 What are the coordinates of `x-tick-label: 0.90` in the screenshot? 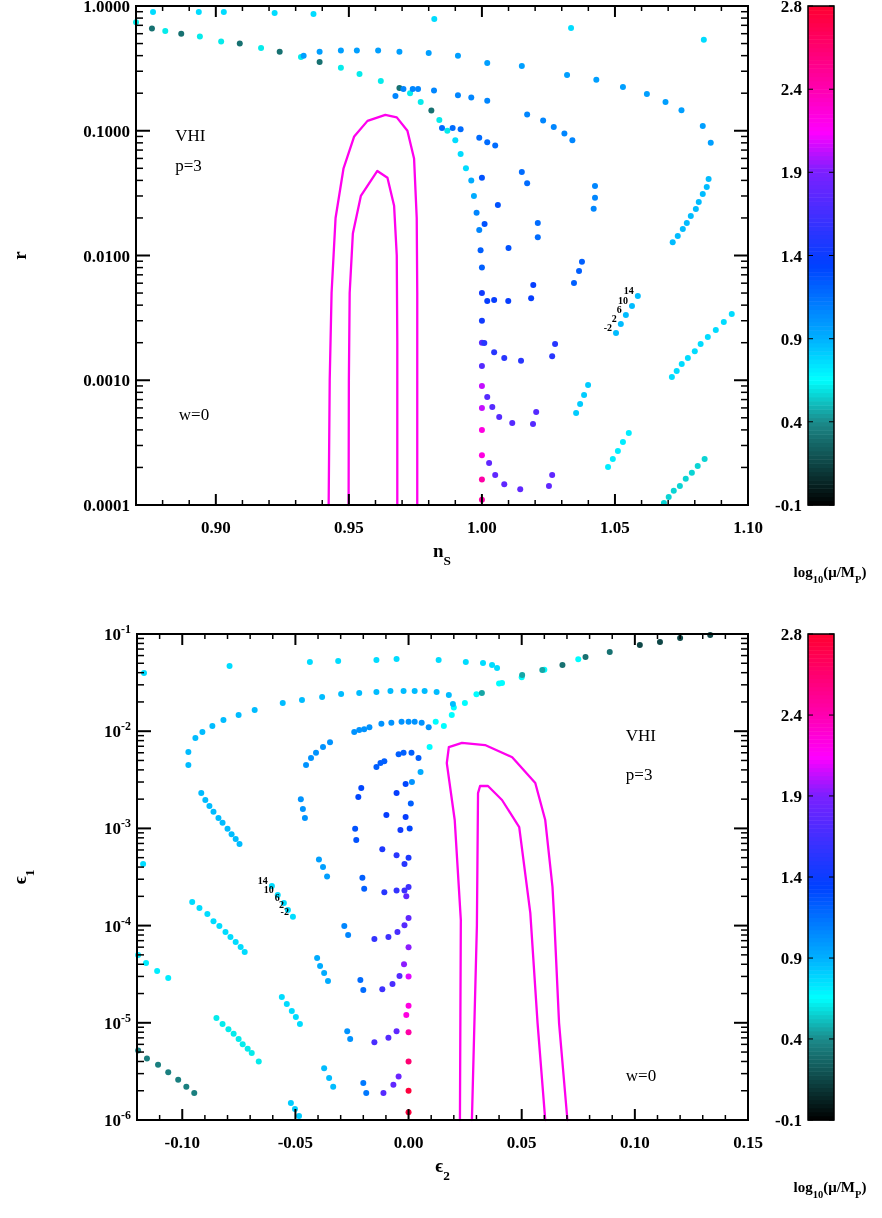 It's located at (215, 527).